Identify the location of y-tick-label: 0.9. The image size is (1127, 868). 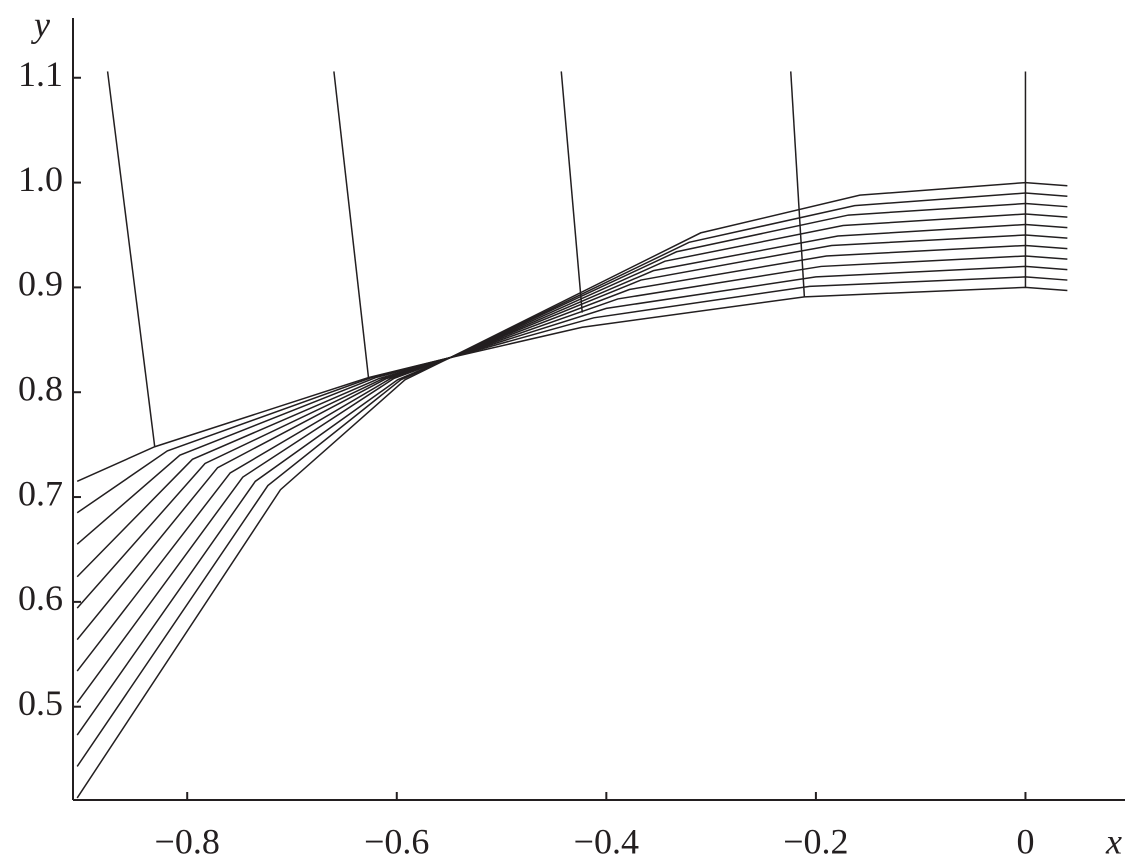
(40, 284).